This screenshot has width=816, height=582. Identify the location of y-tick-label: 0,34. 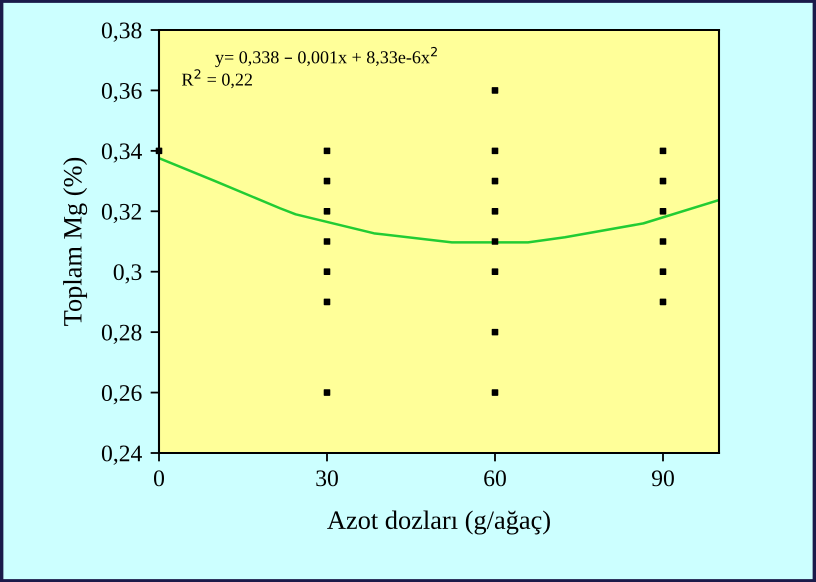
(122, 153).